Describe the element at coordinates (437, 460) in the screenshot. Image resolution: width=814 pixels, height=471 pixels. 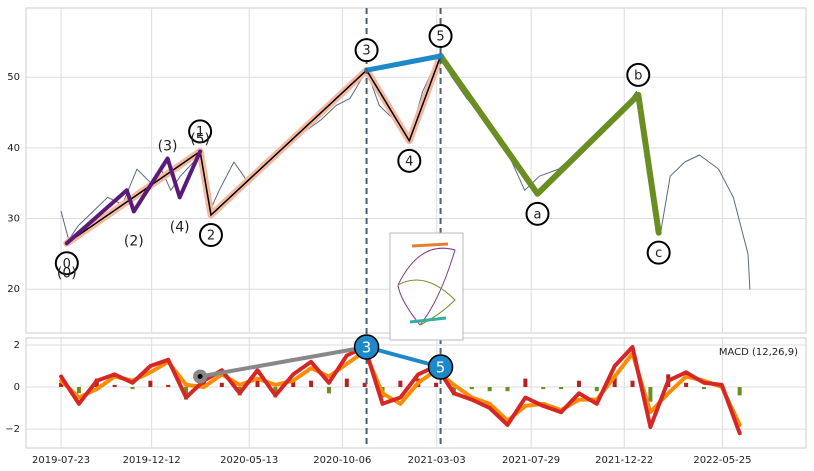
I see `x-tick-label: 2021-03-03` at that location.